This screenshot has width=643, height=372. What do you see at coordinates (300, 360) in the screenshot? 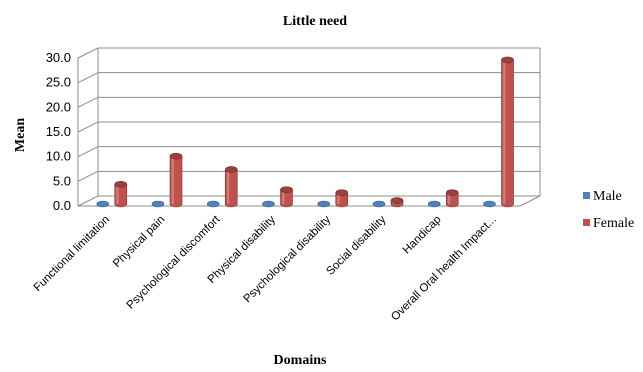
I see `x-axis-title: Domains` at bounding box center [300, 360].